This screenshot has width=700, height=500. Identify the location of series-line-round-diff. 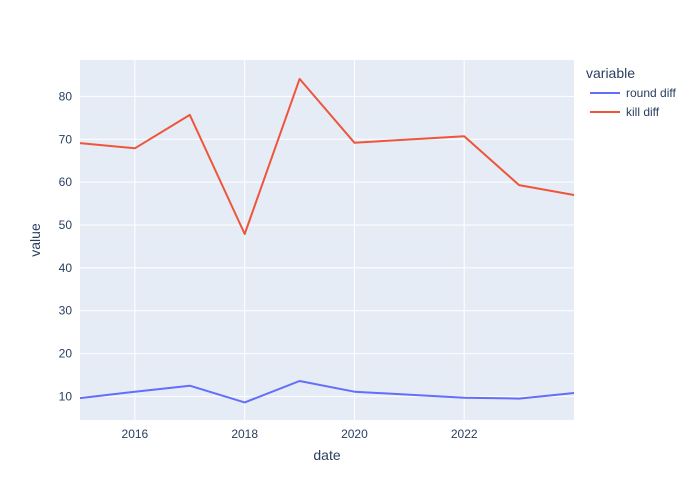
(327, 392).